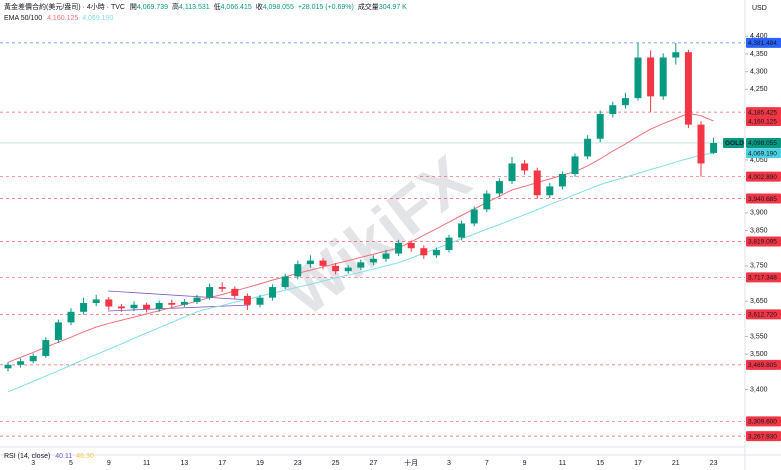 This screenshot has height=470, width=781. What do you see at coordinates (185, 463) in the screenshot?
I see `x-tick-label: 13` at bounding box center [185, 463].